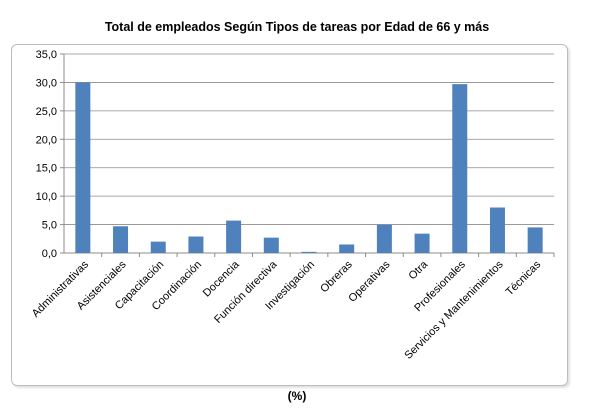  Describe the element at coordinates (46, 169) in the screenshot. I see `y-tick-label: 15,0` at that location.